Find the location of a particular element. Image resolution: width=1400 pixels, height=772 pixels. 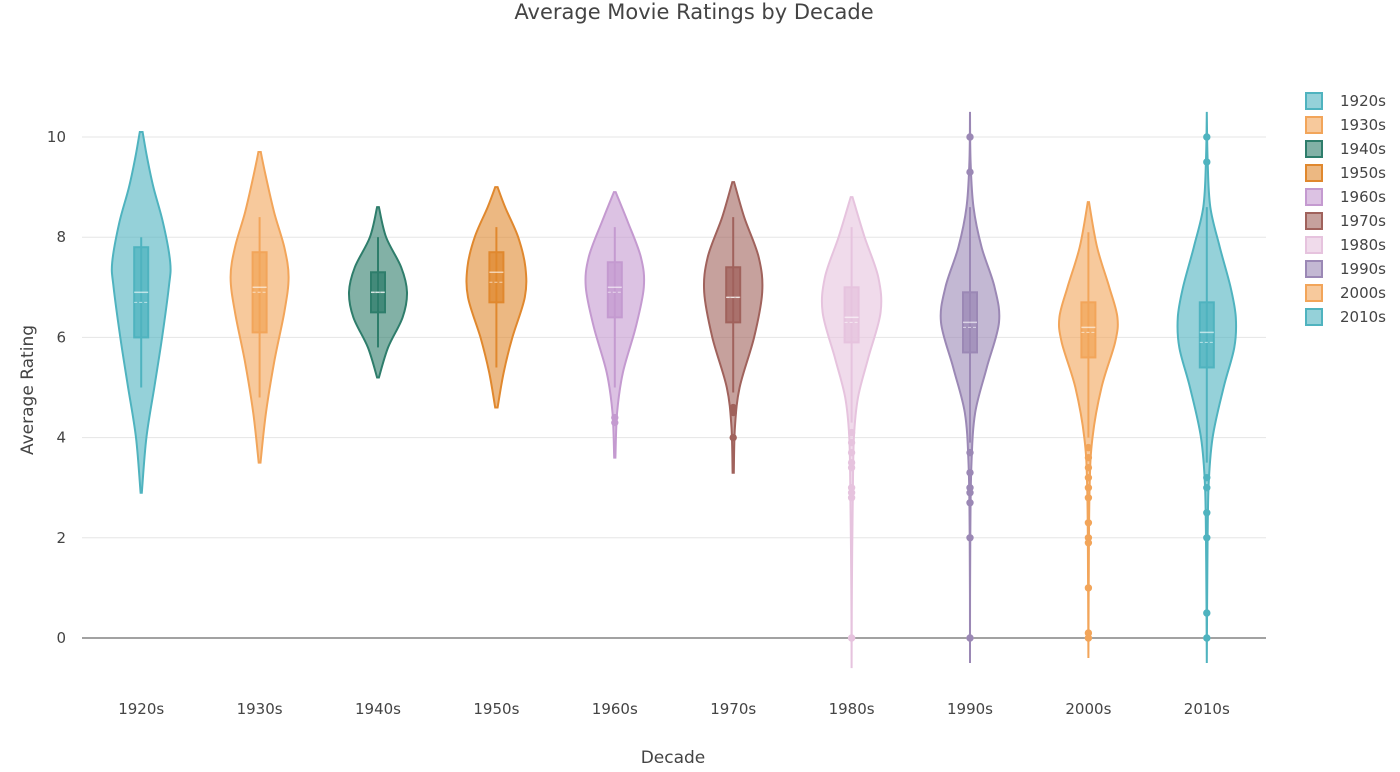

legend-item-1990s: 1990s is located at coordinates (1345, 269).